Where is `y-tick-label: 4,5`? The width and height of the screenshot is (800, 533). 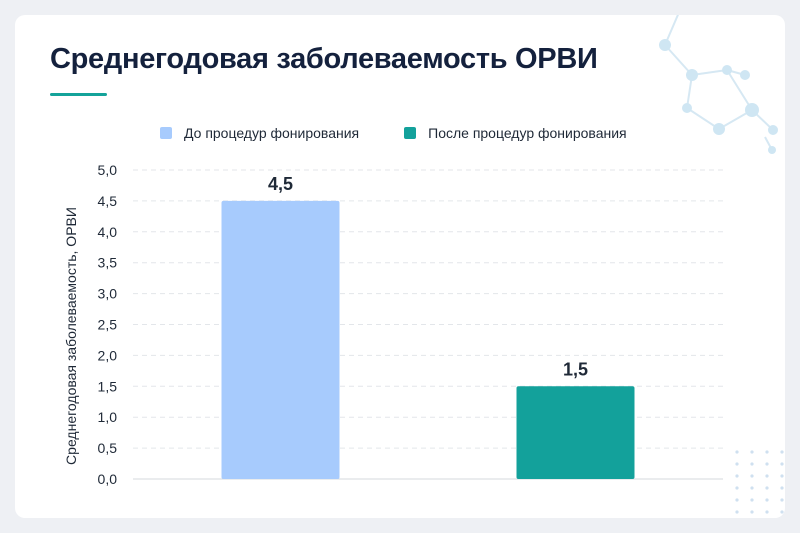
y-tick-label: 4,5 is located at coordinates (108, 201).